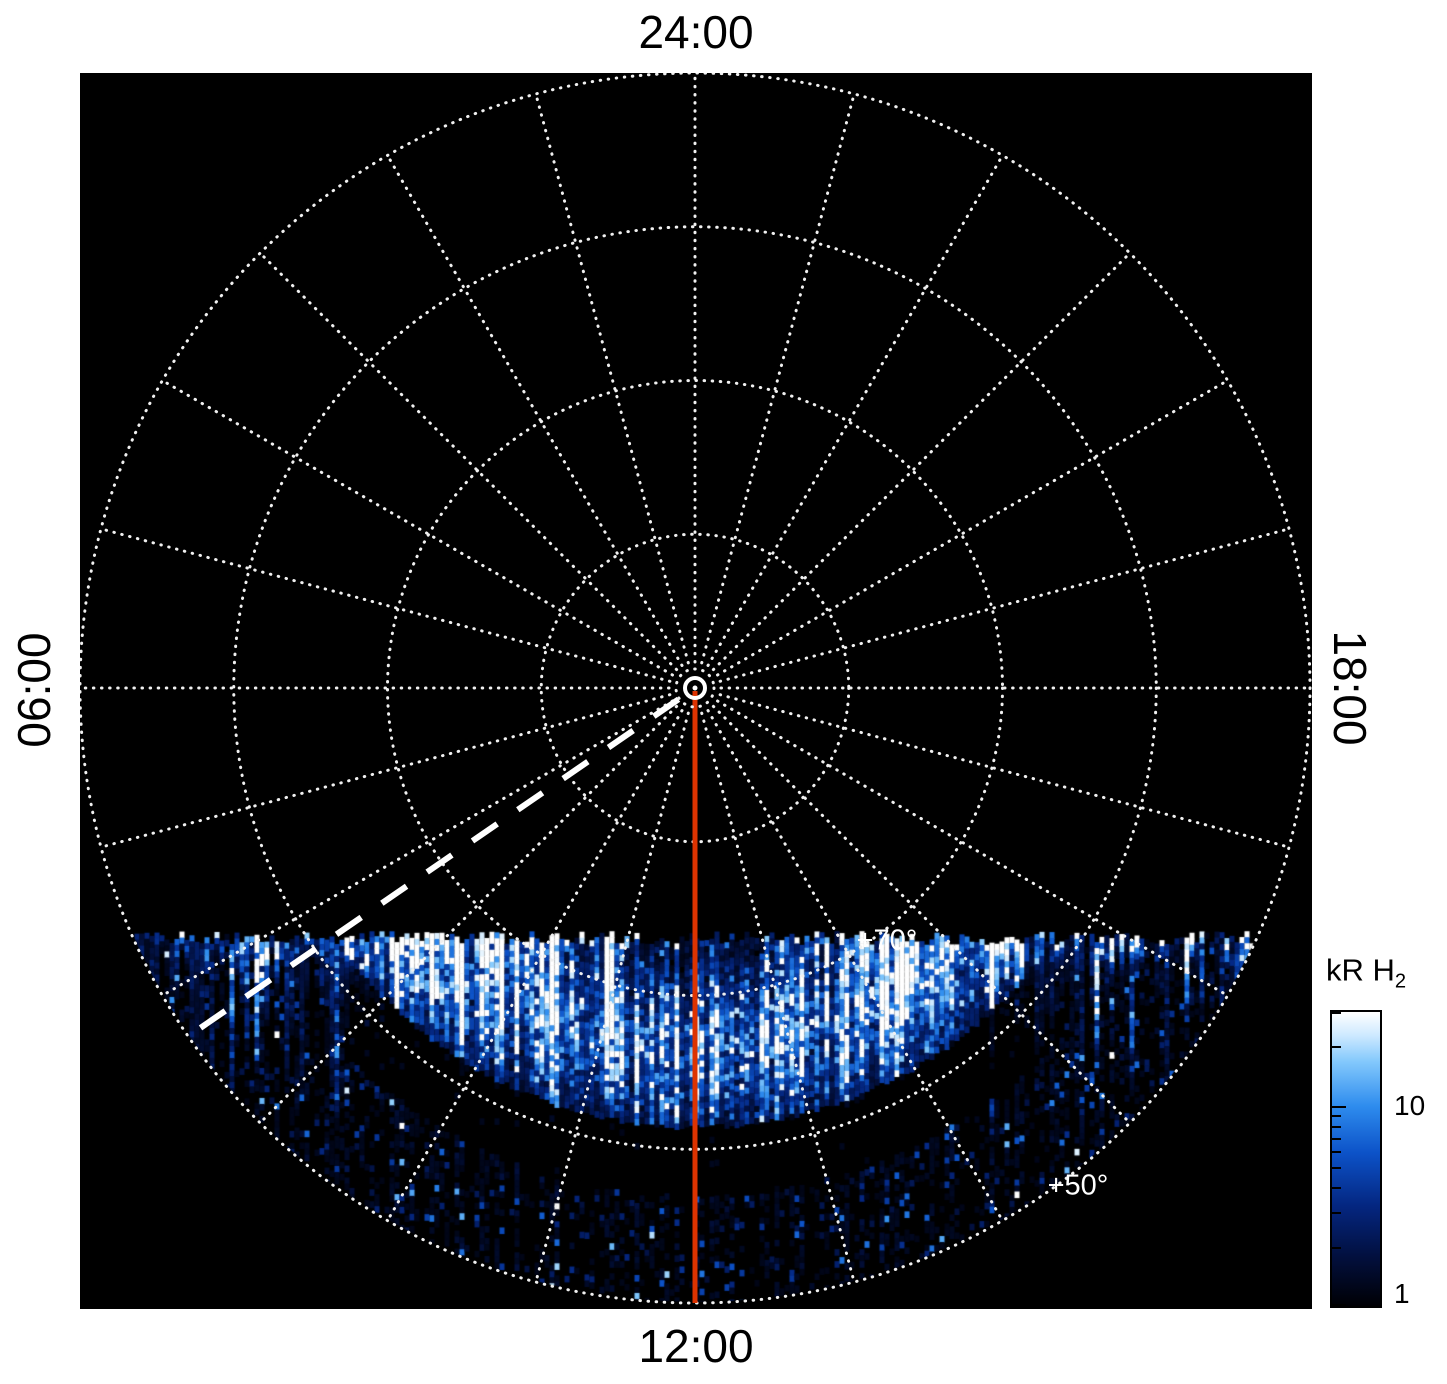 This screenshot has width=1447, height=1384. Describe the element at coordinates (1360, 970) in the screenshot. I see `colorbar-title-text: kR H` at that location.